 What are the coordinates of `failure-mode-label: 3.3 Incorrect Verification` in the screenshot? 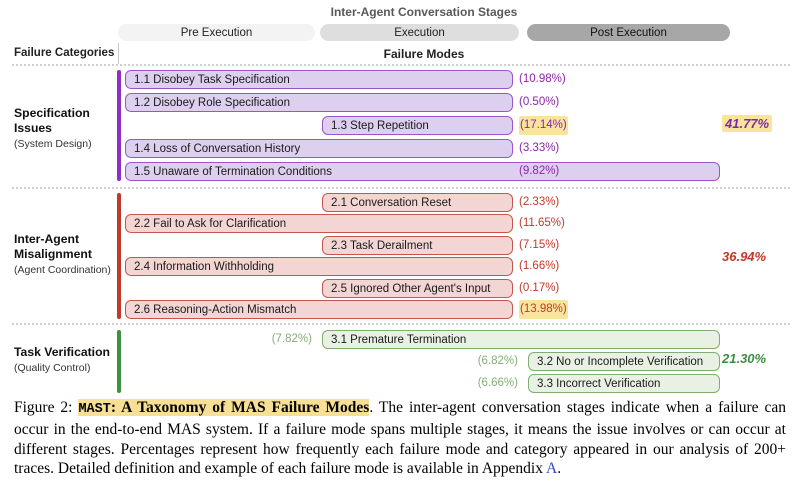 It's located at (599, 383).